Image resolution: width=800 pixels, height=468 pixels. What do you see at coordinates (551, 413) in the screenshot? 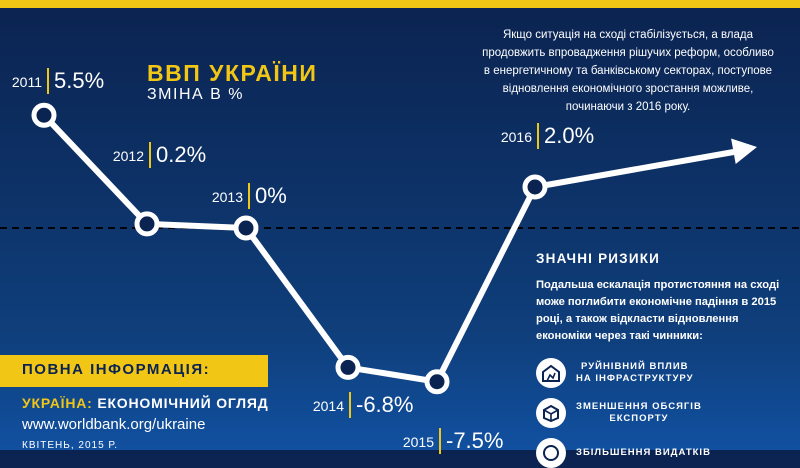
I see `export-box-icon` at bounding box center [551, 413].